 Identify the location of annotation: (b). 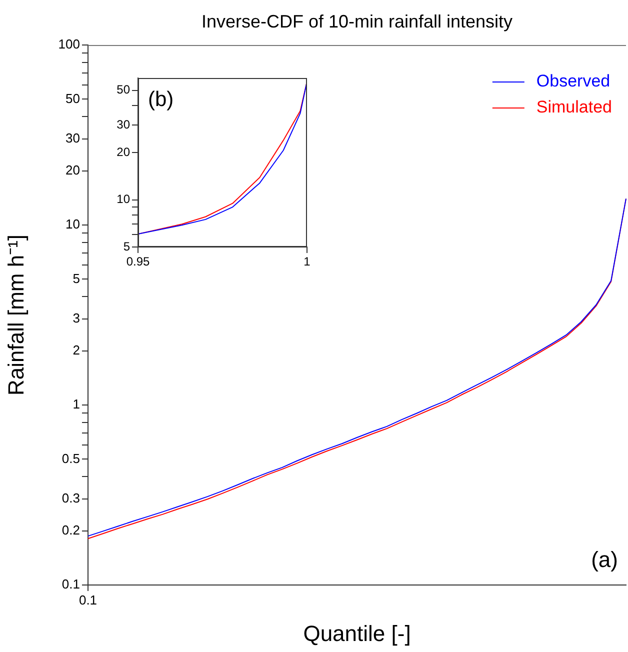
(161, 99).